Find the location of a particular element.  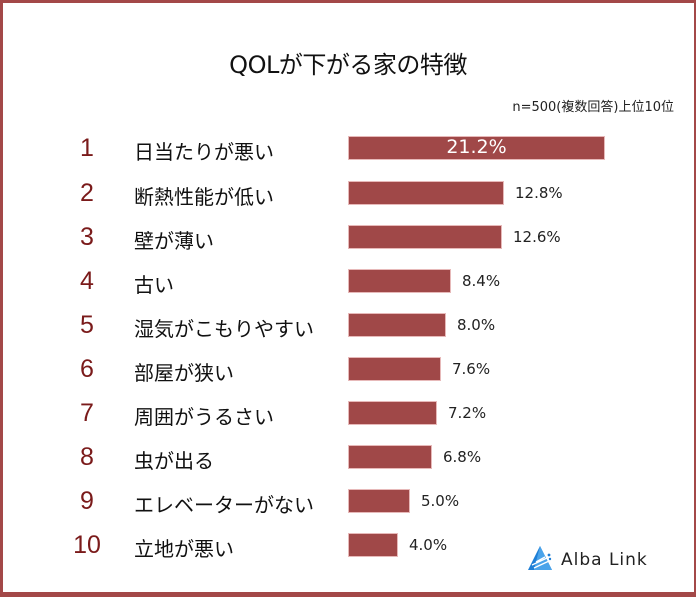

chart-subtitle: n=500(複数回答)上位10位 is located at coordinates (593, 107).